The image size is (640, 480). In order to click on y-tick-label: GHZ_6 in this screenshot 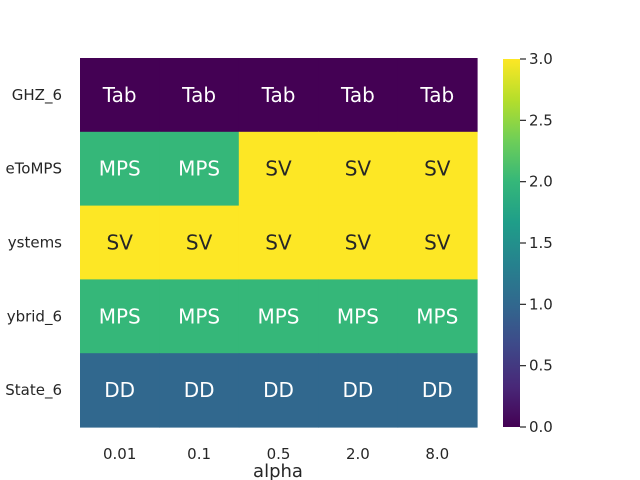, I will do `click(37, 95)`.